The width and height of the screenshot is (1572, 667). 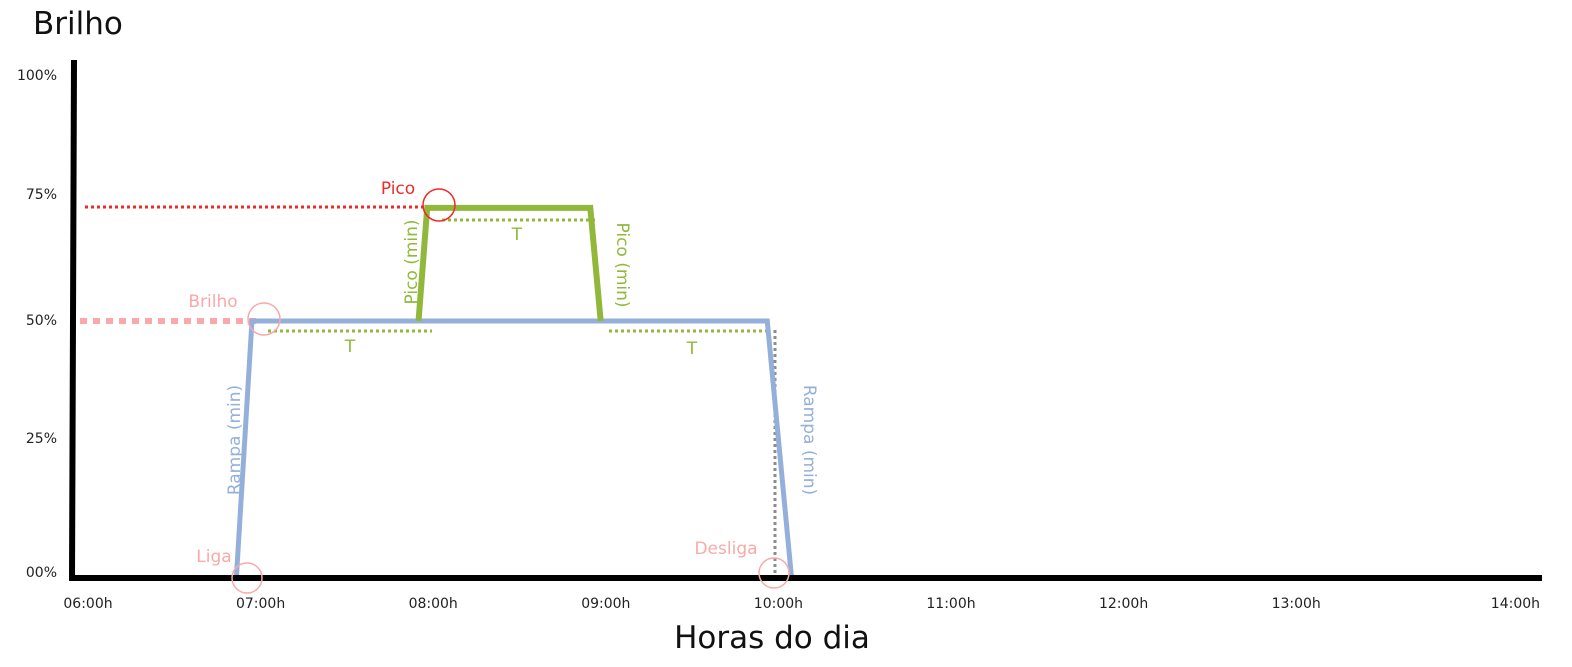 I want to click on x-tick-label: 10:00h, so click(x=778, y=604).